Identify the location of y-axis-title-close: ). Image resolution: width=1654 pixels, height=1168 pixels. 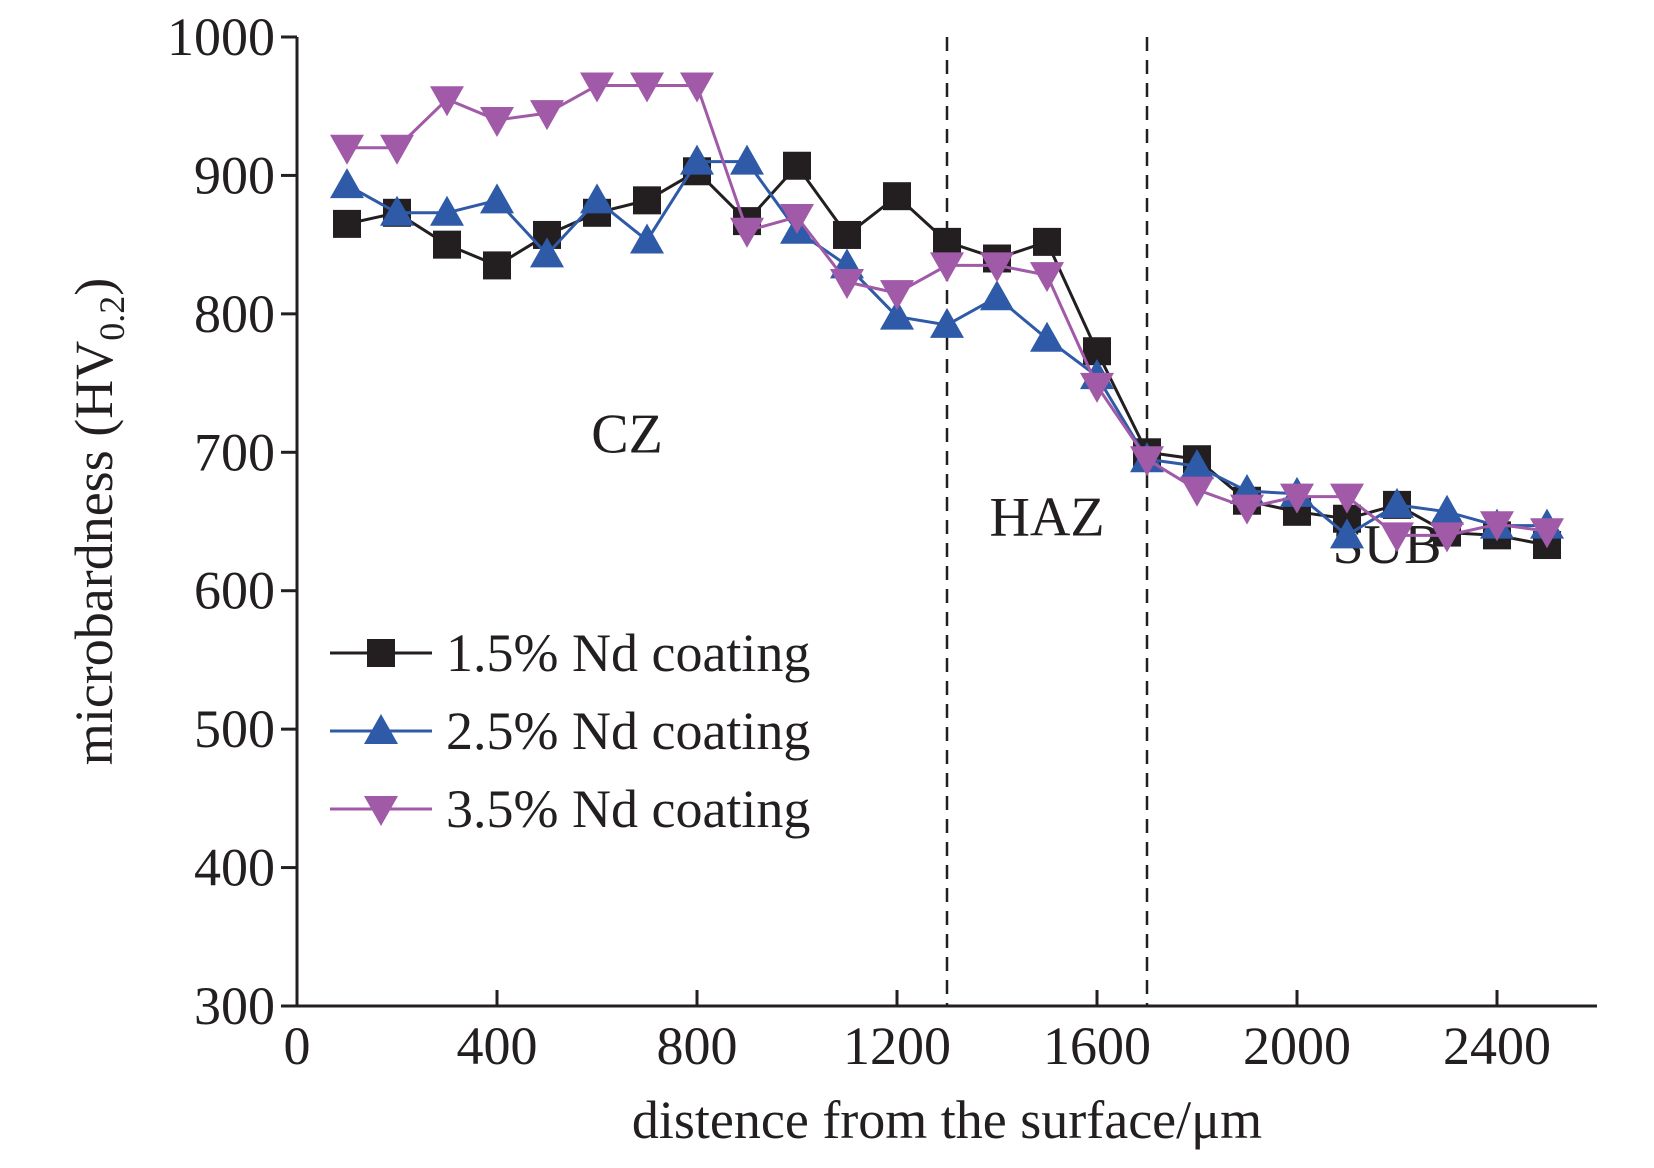
(94, 287).